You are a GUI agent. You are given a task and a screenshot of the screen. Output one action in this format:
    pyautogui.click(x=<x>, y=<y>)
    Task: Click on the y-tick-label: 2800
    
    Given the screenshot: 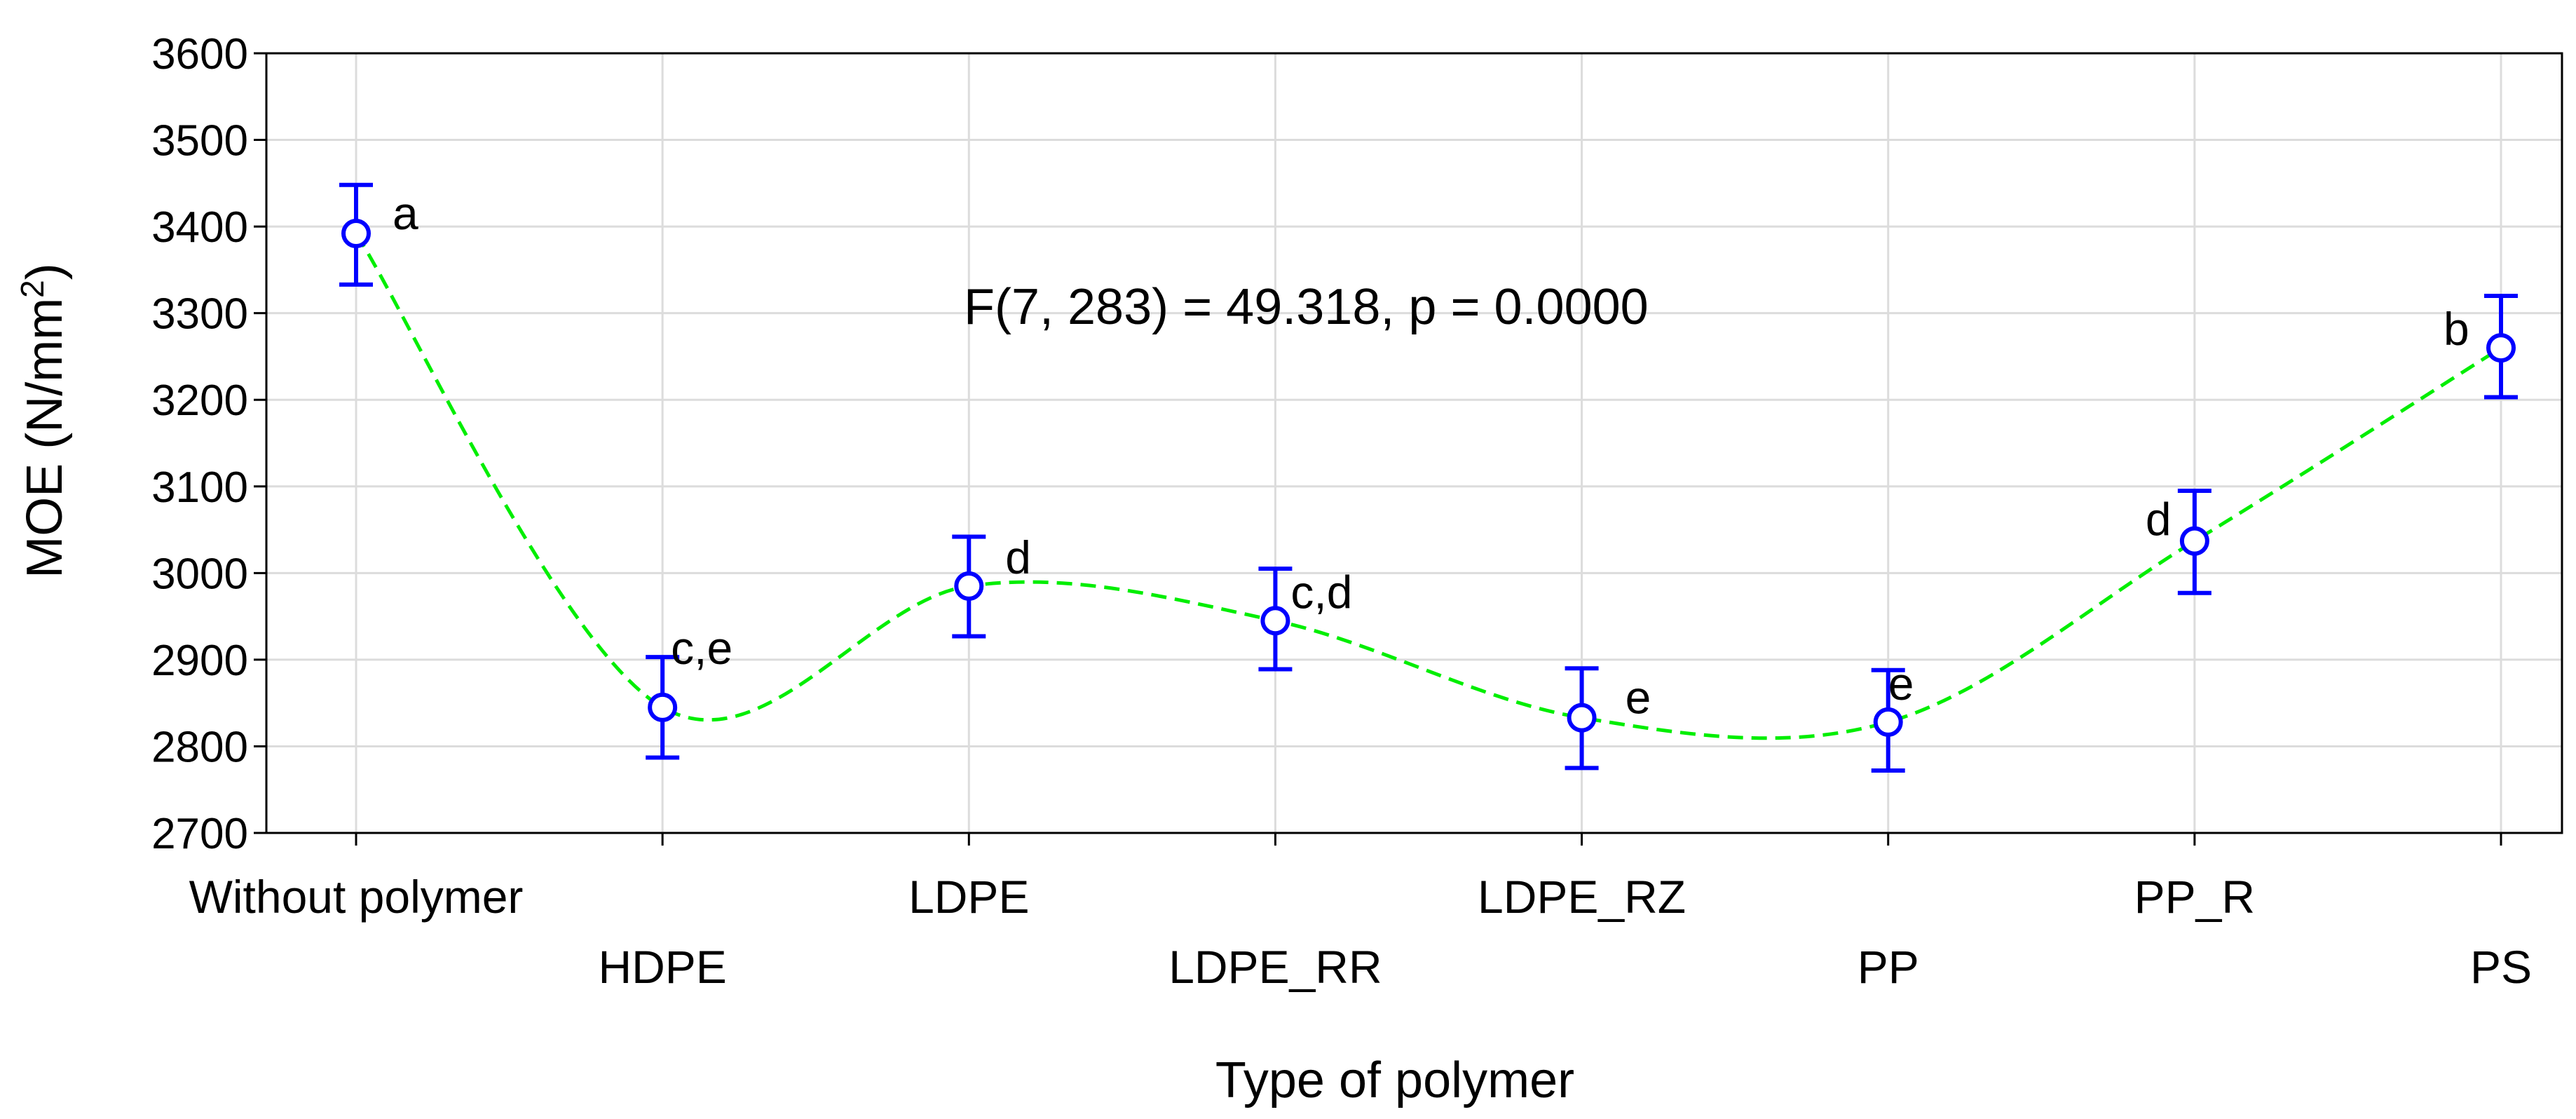 What is the action you would take?
    pyautogui.click(x=199, y=747)
    